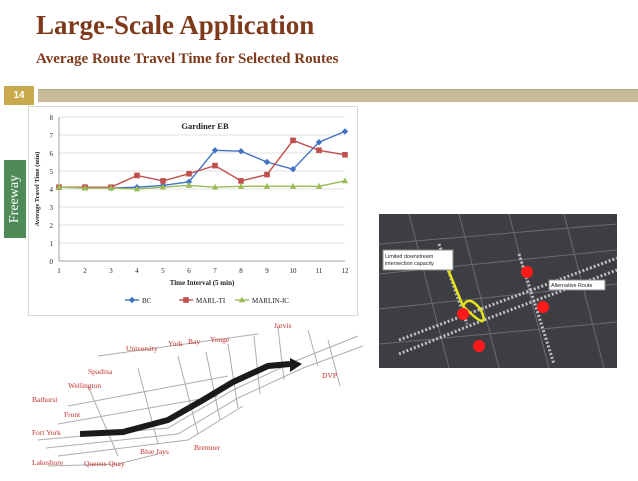 The height and width of the screenshot is (481, 638). Describe the element at coordinates (100, 371) in the screenshot. I see `map-label-spadina: Spadina` at that location.